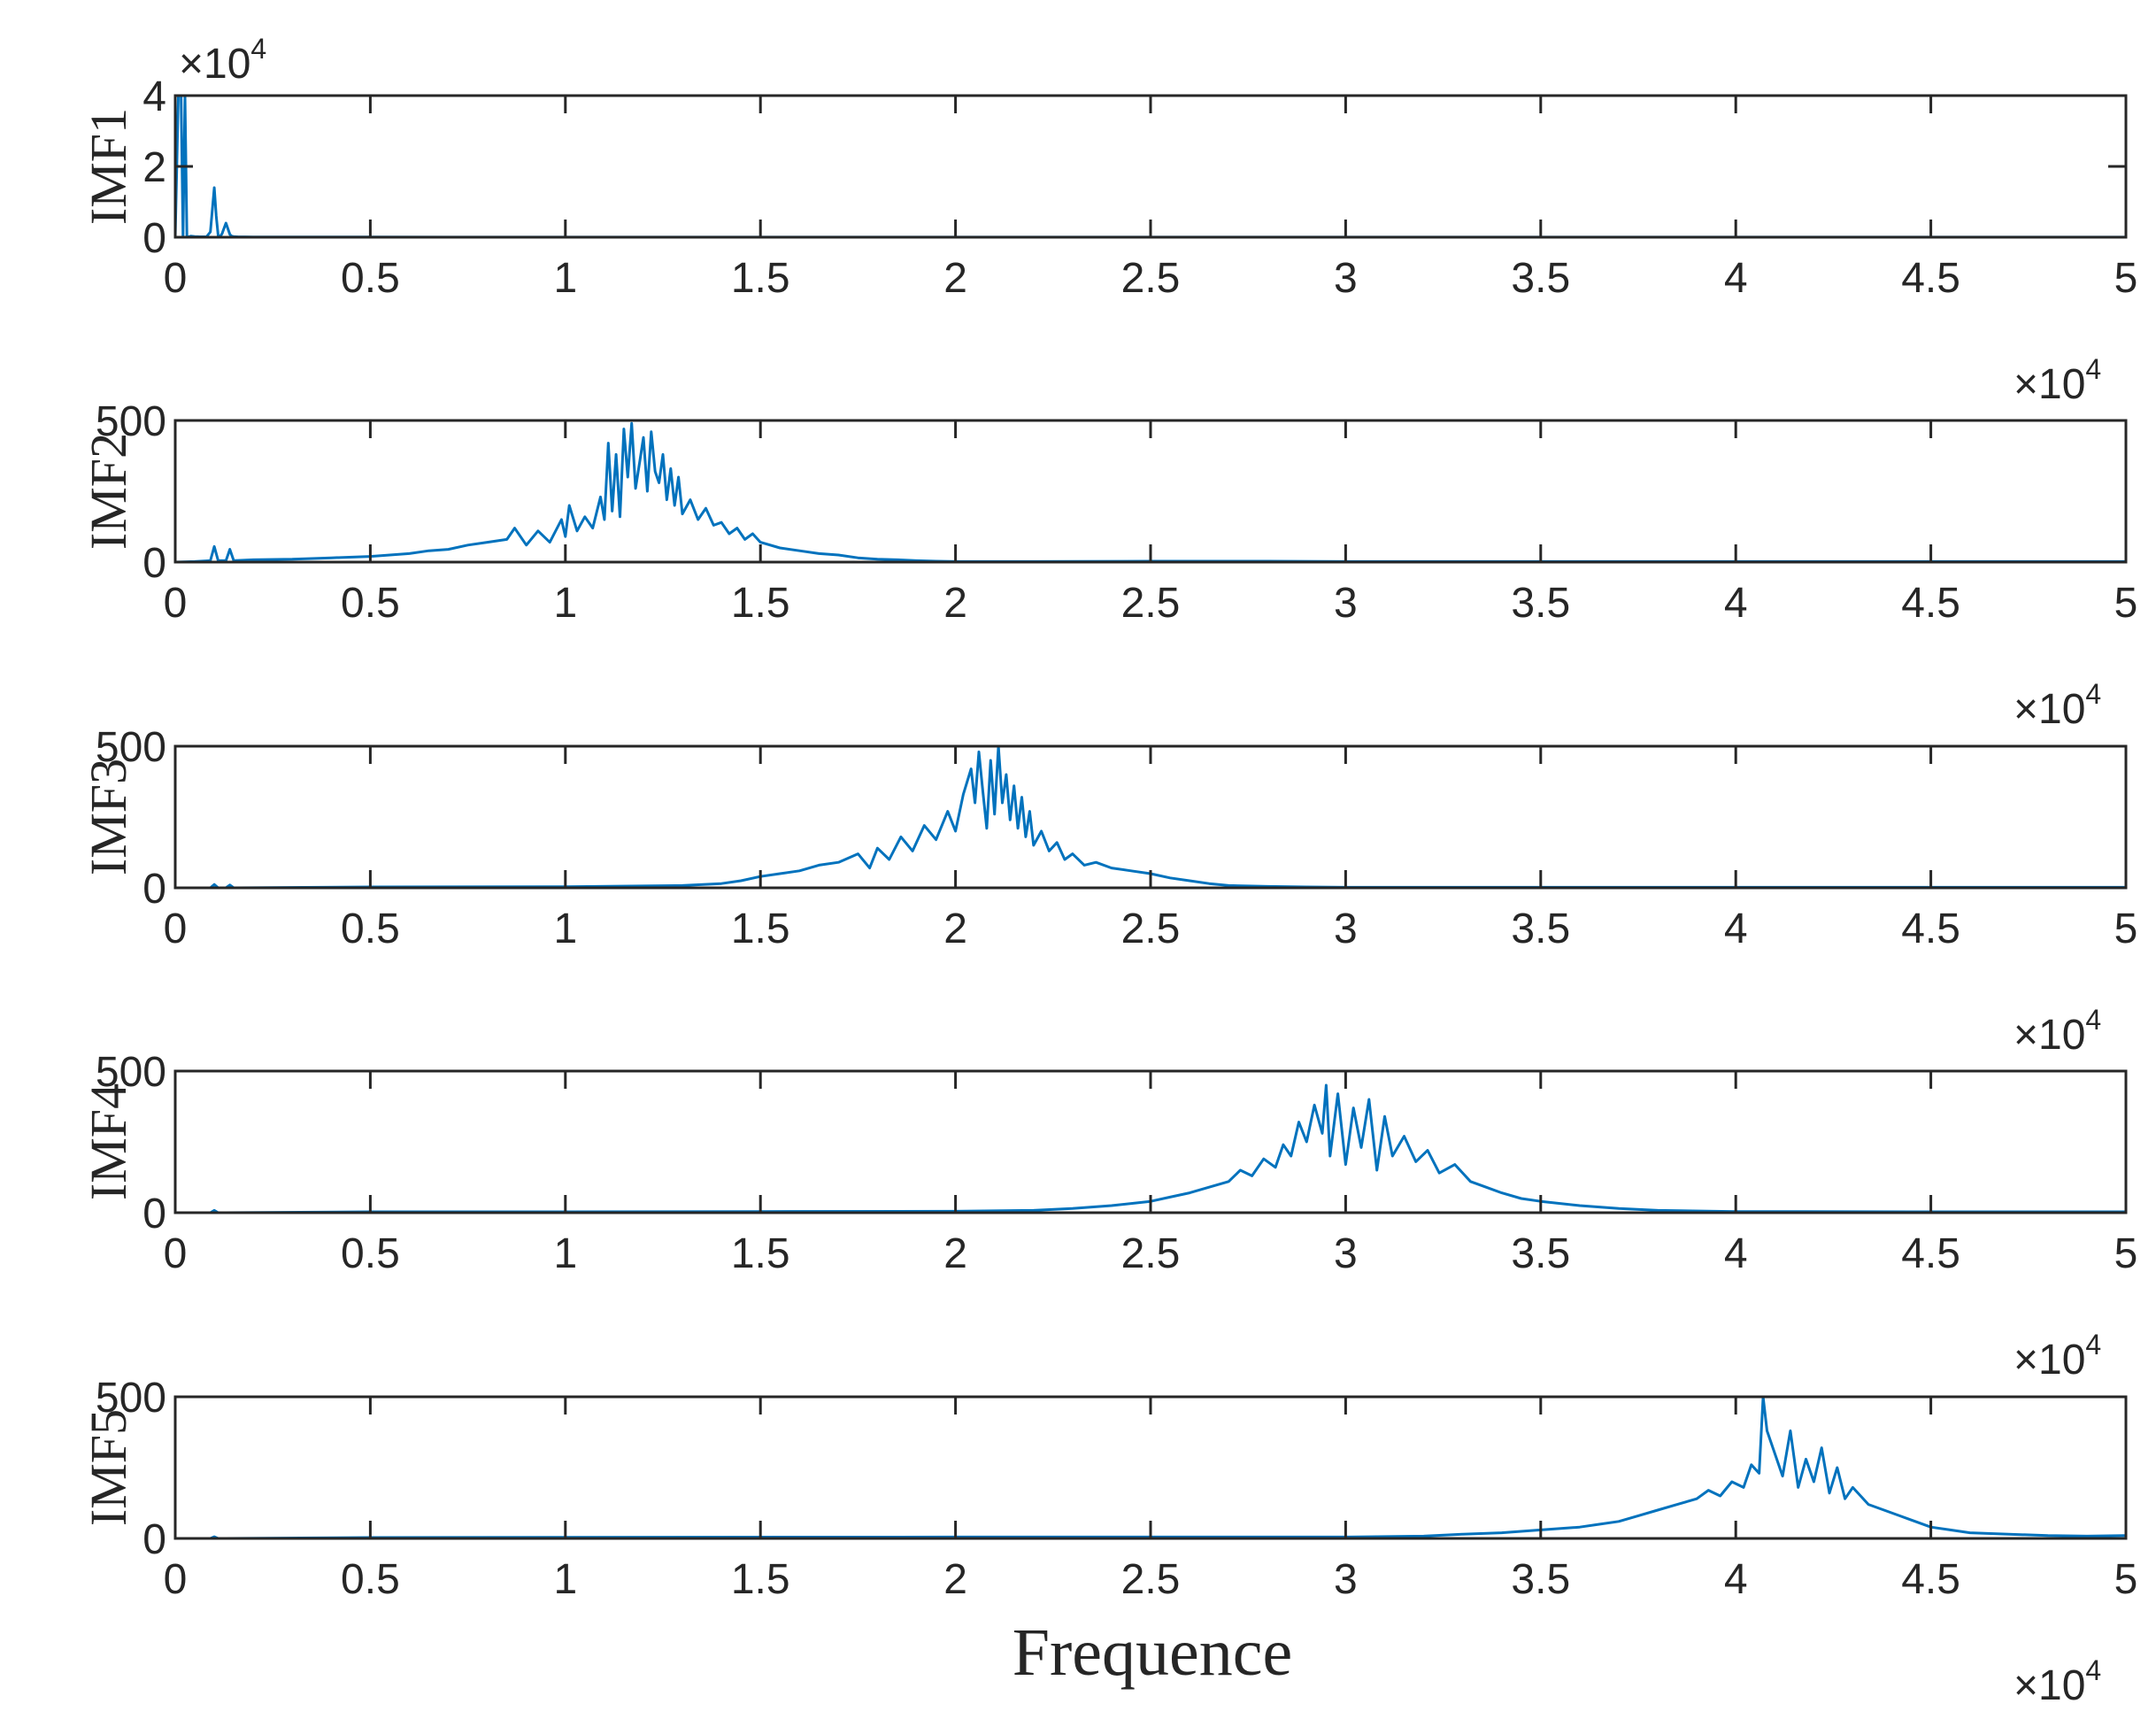 Image resolution: width=2156 pixels, height=1719 pixels. What do you see at coordinates (1153, 1652) in the screenshot?
I see `x-axis-title: Frequence` at bounding box center [1153, 1652].